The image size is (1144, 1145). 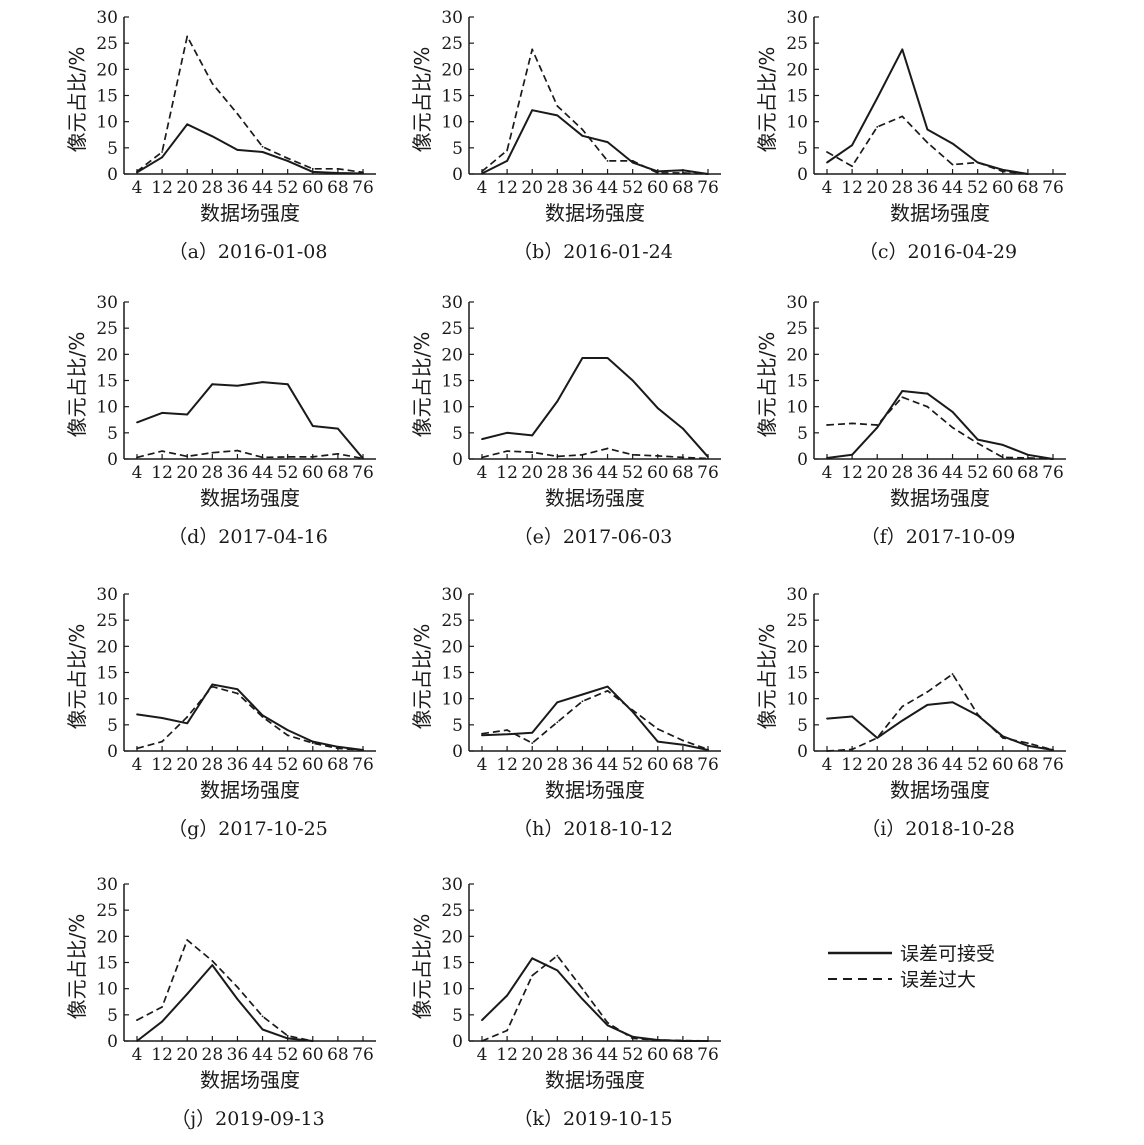 What do you see at coordinates (247, 1119) in the screenshot?
I see `panel-caption: （j）2019-09-13` at bounding box center [247, 1119].